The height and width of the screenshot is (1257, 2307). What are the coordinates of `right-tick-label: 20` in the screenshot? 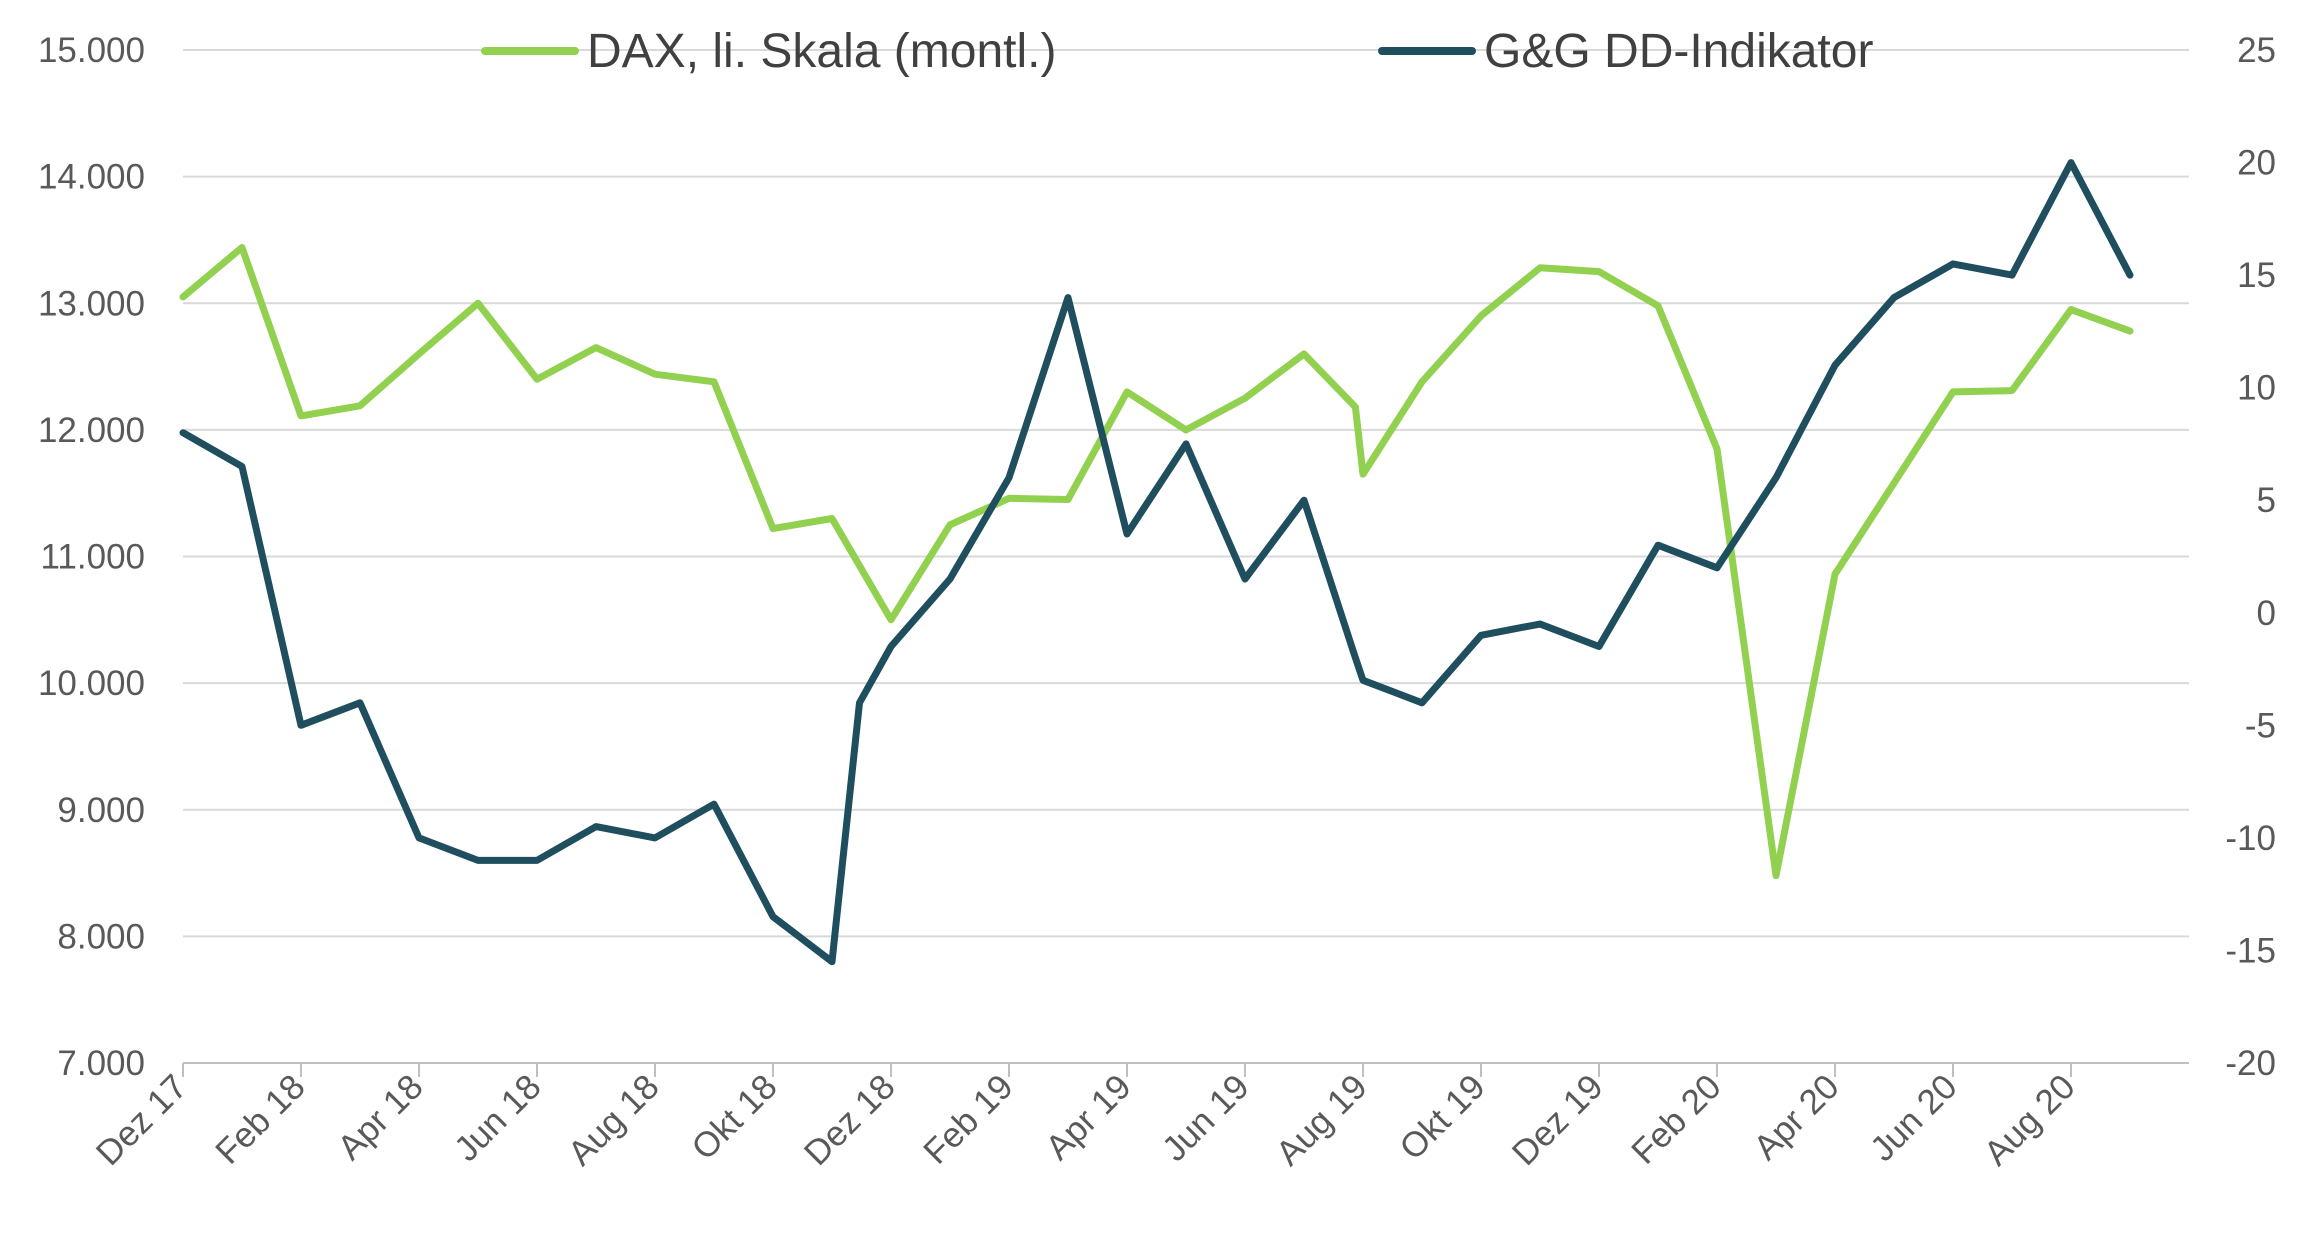 It's located at (2256, 163).